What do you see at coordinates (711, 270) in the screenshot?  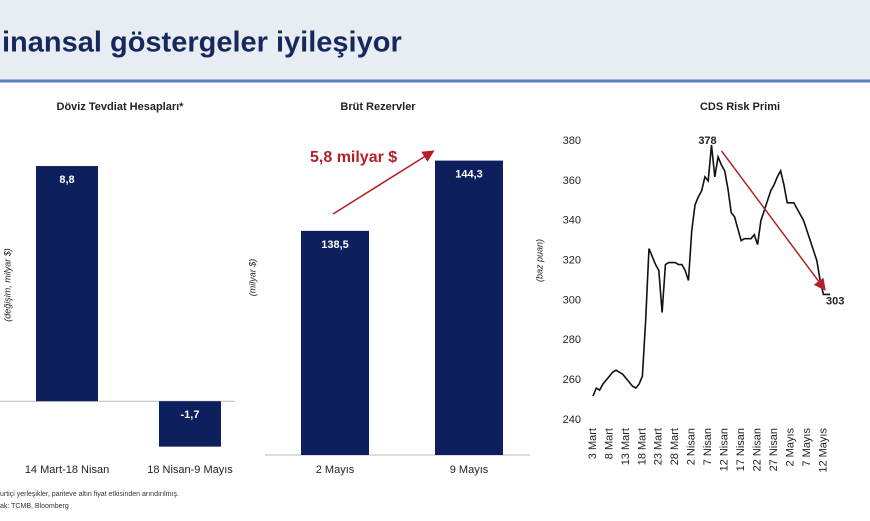 I see `cds-line` at bounding box center [711, 270].